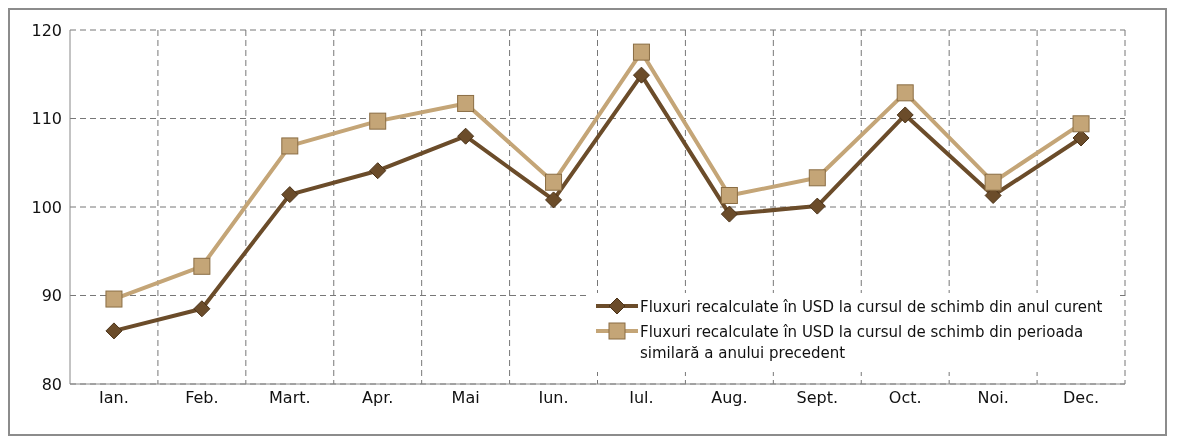 The width and height of the screenshot is (1177, 448). I want to click on y-tick-label: 90, so click(51, 296).